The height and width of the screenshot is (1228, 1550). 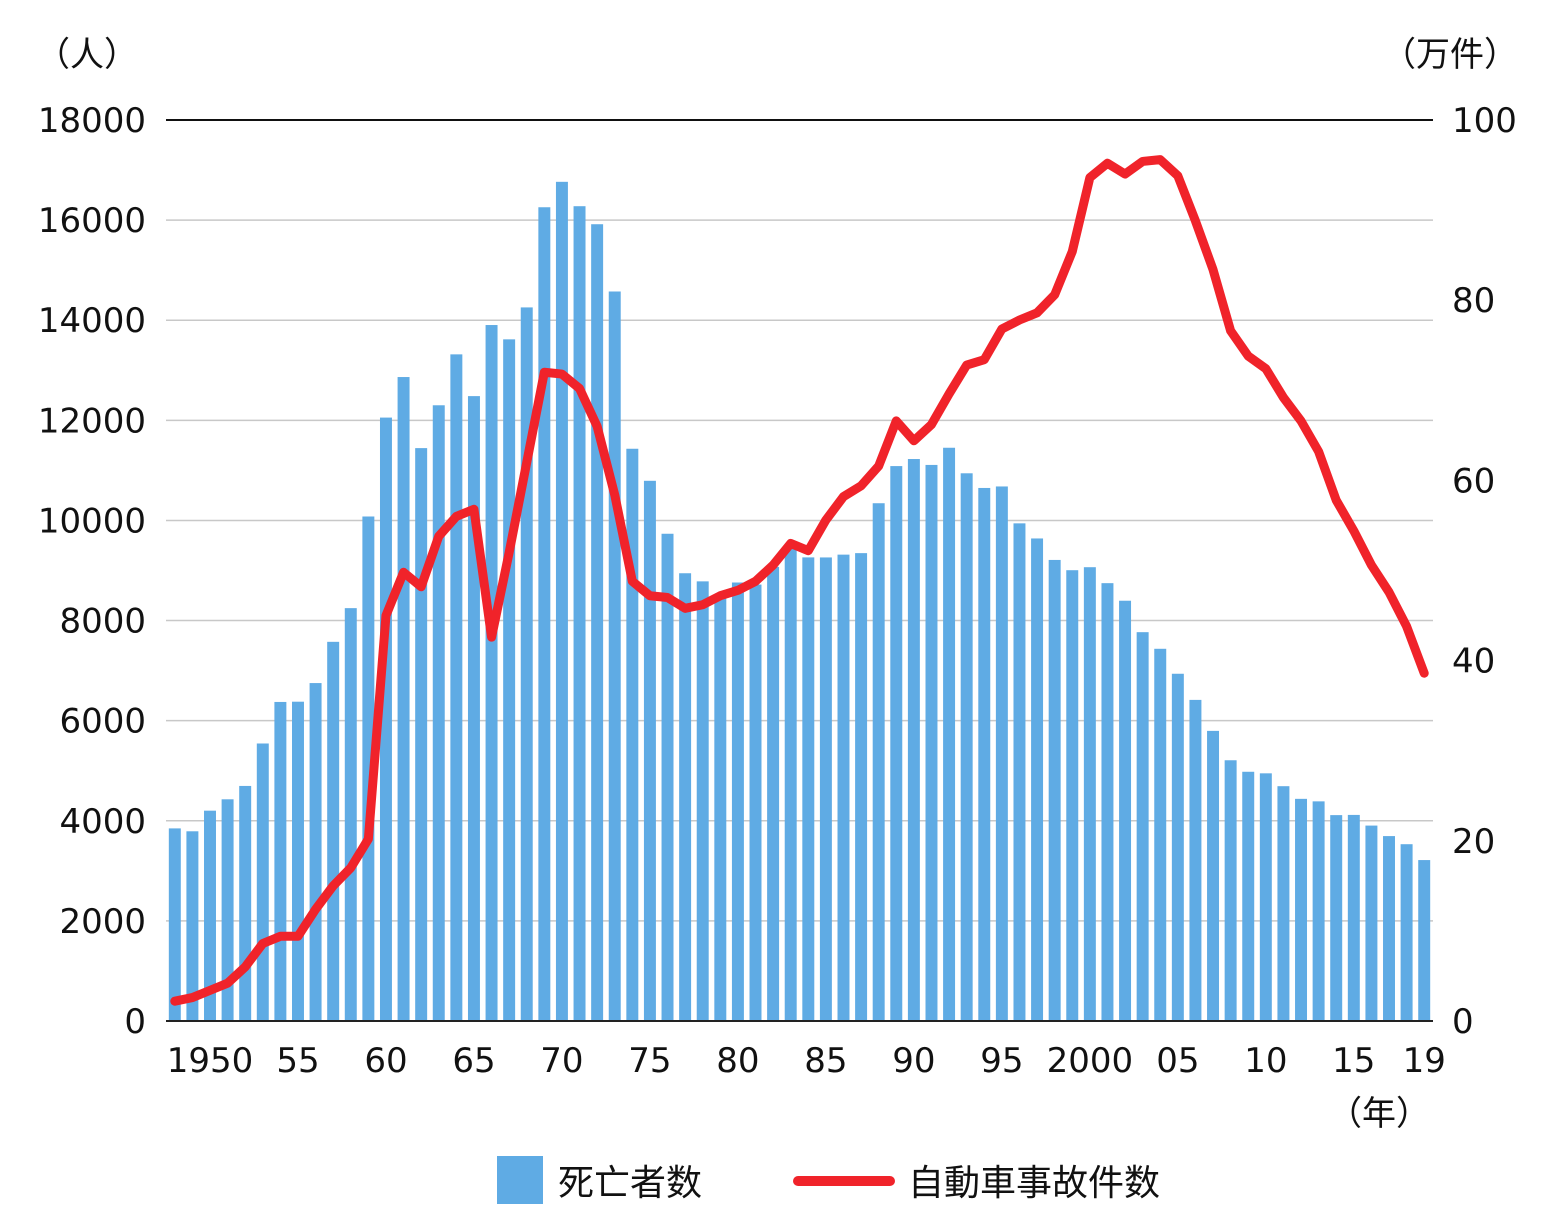 I want to click on right-tick-label: 20, so click(x=1473, y=842).